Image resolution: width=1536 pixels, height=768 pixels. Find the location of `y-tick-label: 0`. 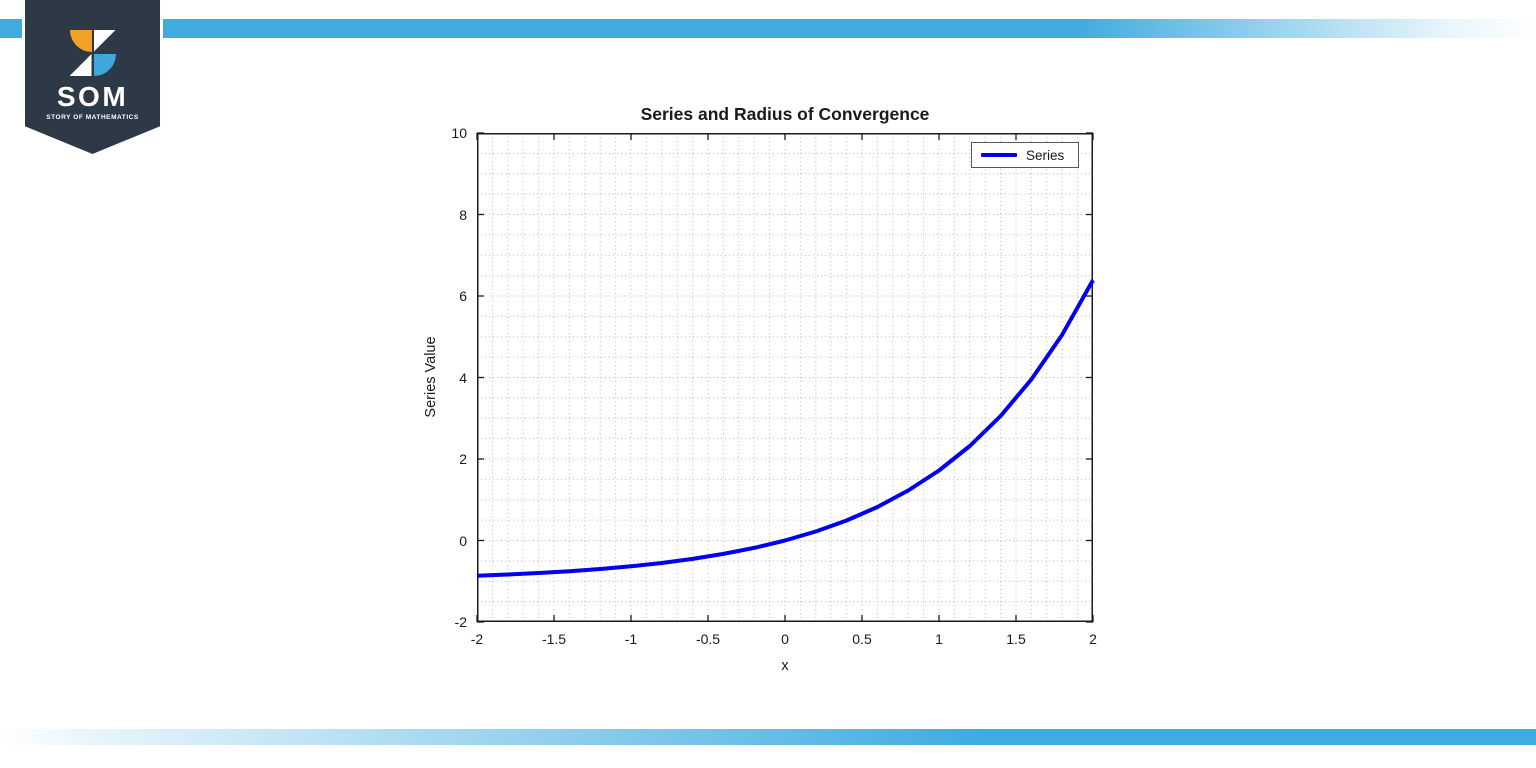

y-tick-label: 0 is located at coordinates (463, 540).